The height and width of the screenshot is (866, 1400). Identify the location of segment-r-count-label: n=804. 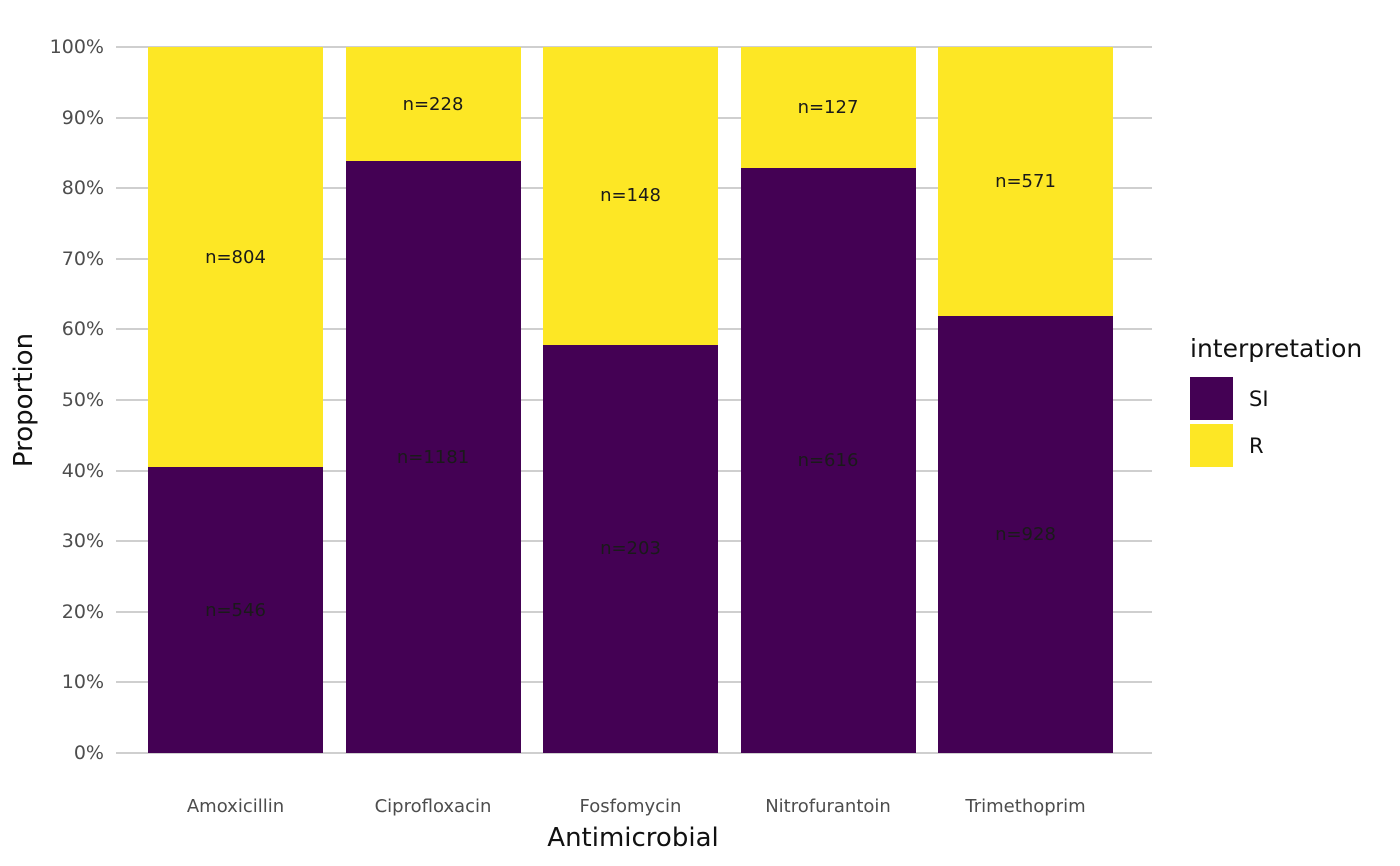
(235, 257).